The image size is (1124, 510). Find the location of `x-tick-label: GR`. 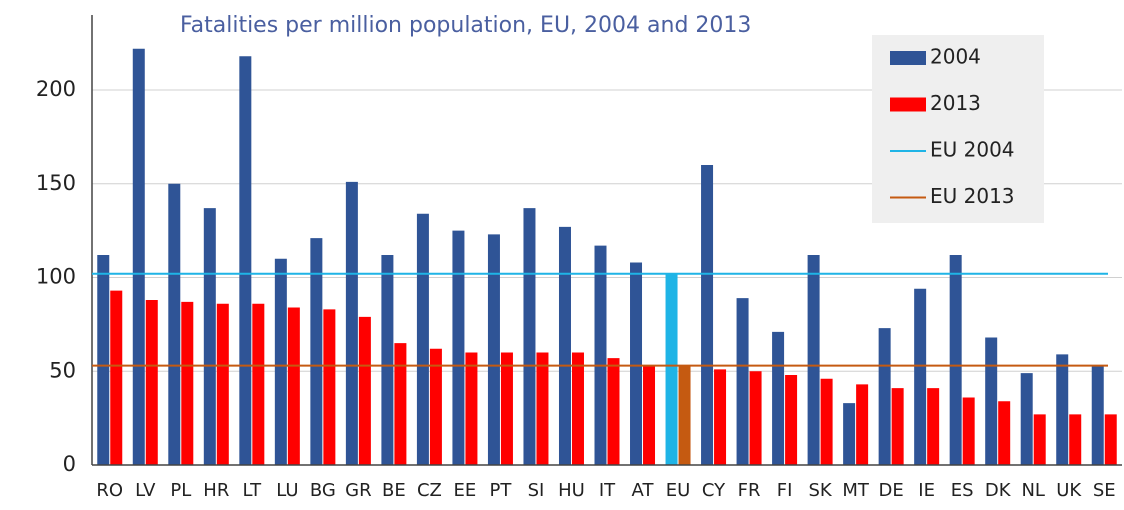

x-tick-label: GR is located at coordinates (358, 490).